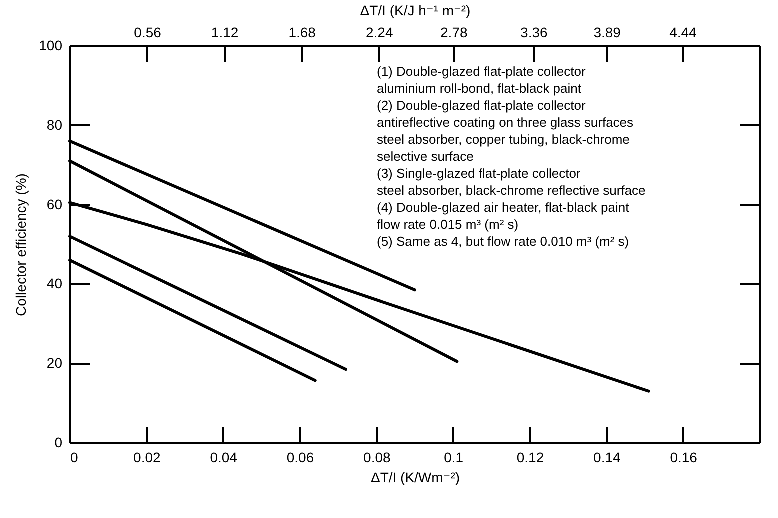 This screenshot has width=778, height=518. Describe the element at coordinates (481, 80) in the screenshot. I see `annotation: (1) Double-glazed flat-plate collector aluminium roll-bond, flat-black paint` at that location.